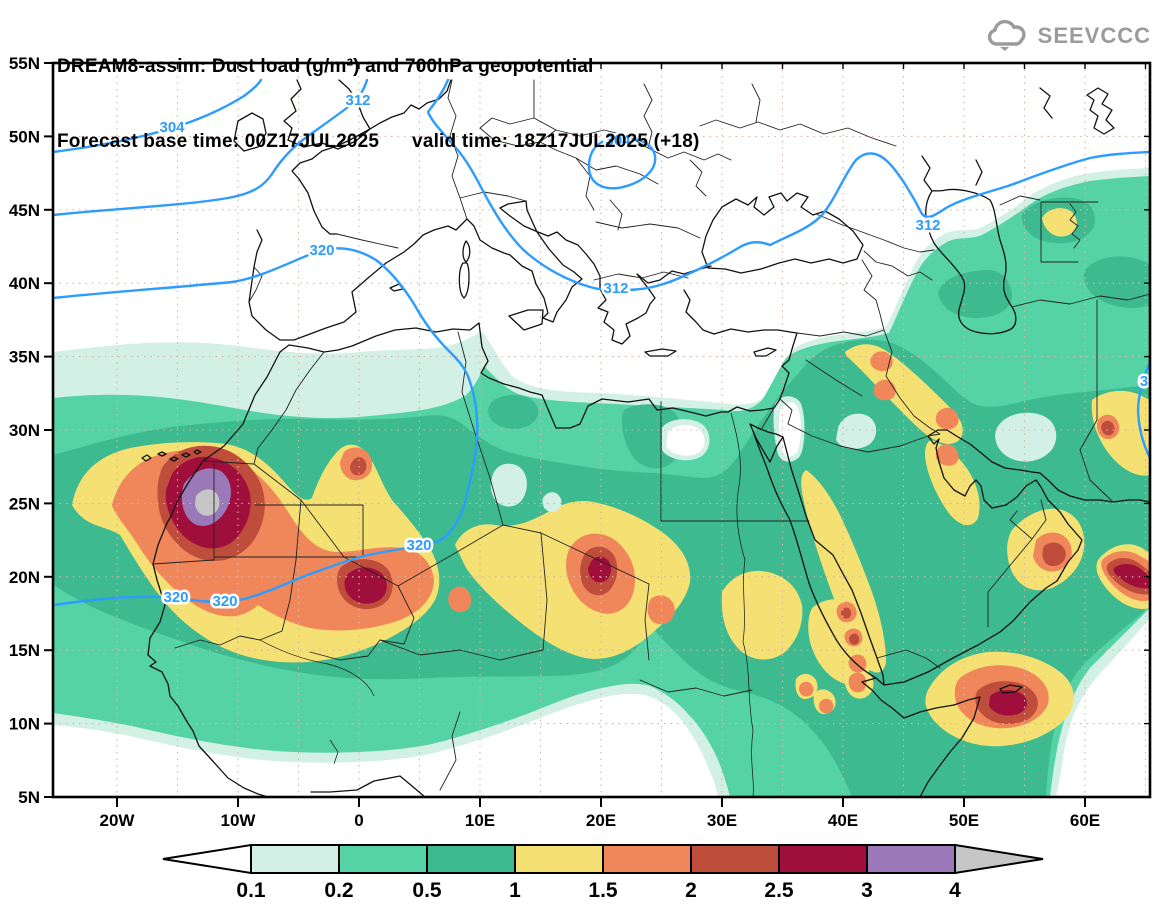  I want to click on cloud-icon, so click(1006, 35).